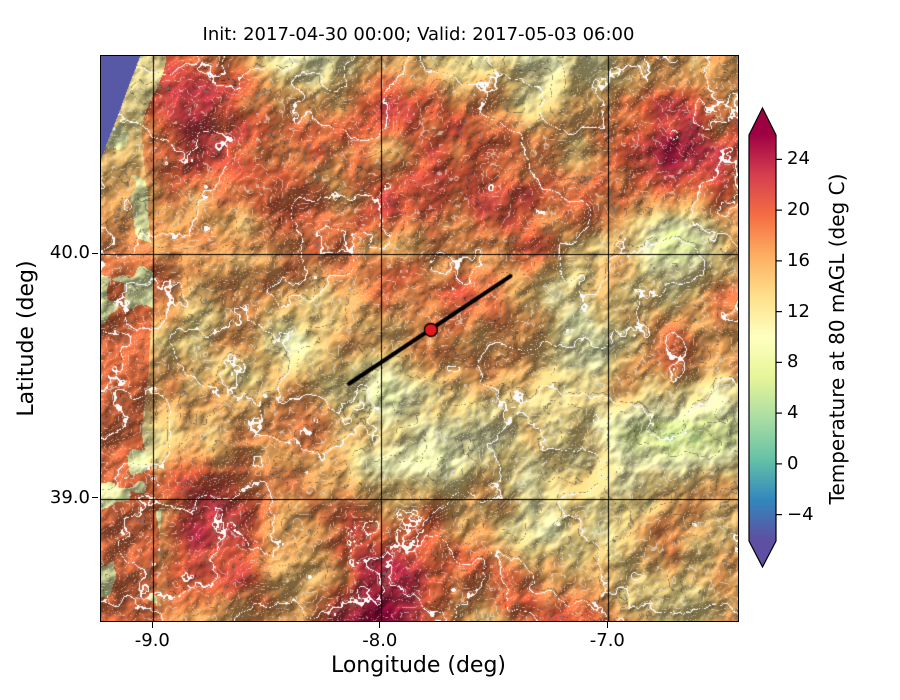 This screenshot has width=900, height=700. Describe the element at coordinates (418, 665) in the screenshot. I see `x-axis-label: Longitude (deg)` at that location.